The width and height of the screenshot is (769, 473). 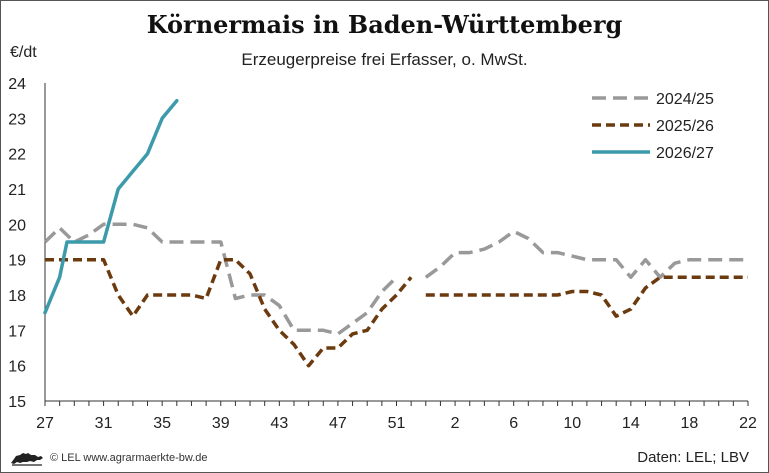 What do you see at coordinates (221, 423) in the screenshot?
I see `x-tick-label: 39` at bounding box center [221, 423].